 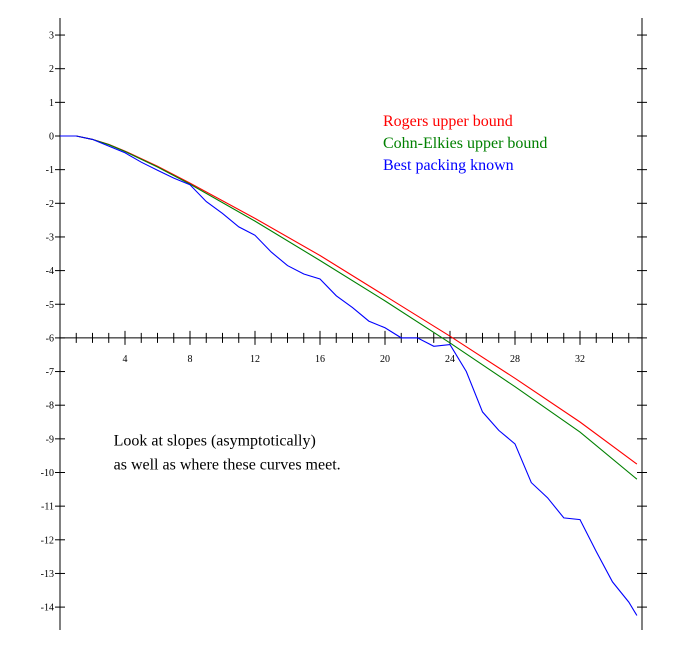 I want to click on y-tick-label: -1, so click(x=50, y=170).